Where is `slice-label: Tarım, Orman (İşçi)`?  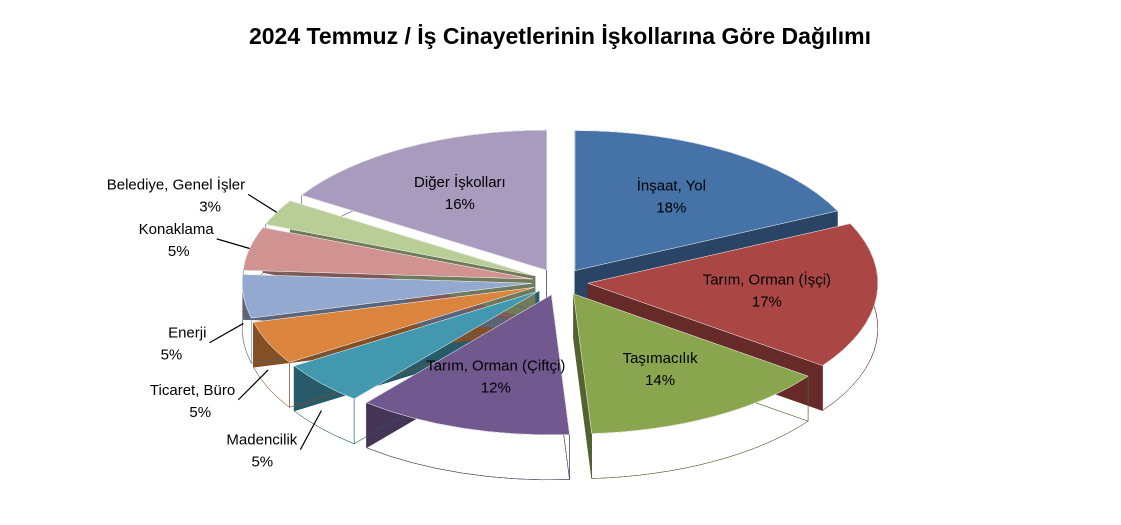
slice-label: Tarım, Orman (İşçi) is located at coordinates (767, 279).